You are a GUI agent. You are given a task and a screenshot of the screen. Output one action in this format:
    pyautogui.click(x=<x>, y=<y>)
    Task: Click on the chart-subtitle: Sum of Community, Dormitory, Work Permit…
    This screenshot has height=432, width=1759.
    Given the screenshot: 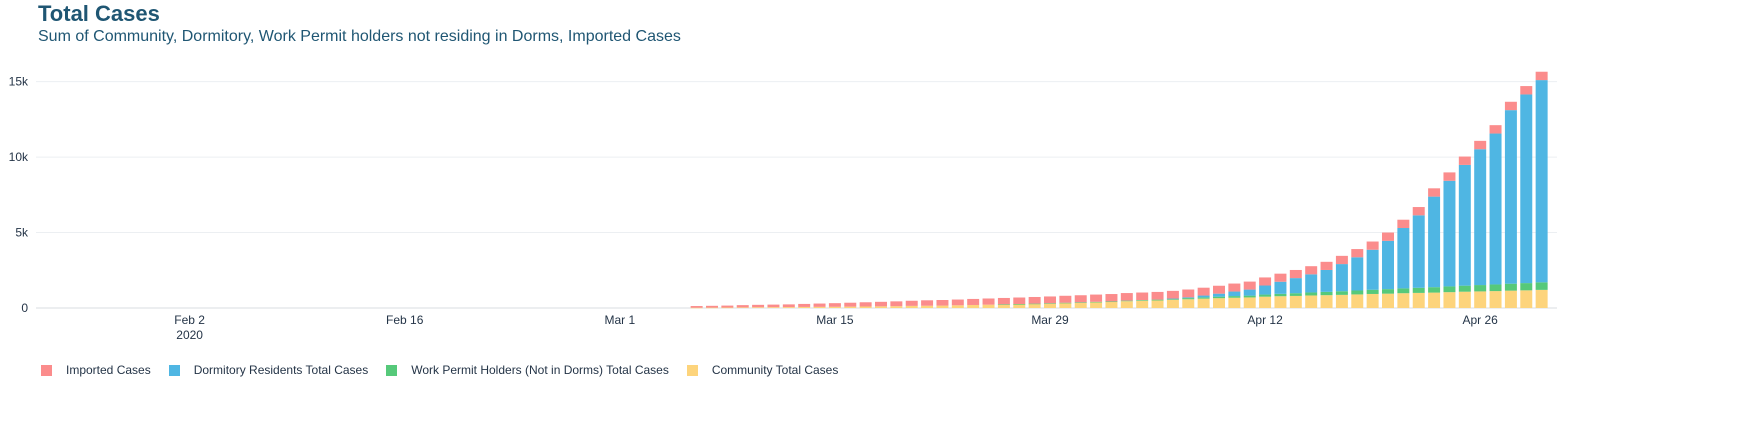 What is the action you would take?
    pyautogui.click(x=359, y=36)
    